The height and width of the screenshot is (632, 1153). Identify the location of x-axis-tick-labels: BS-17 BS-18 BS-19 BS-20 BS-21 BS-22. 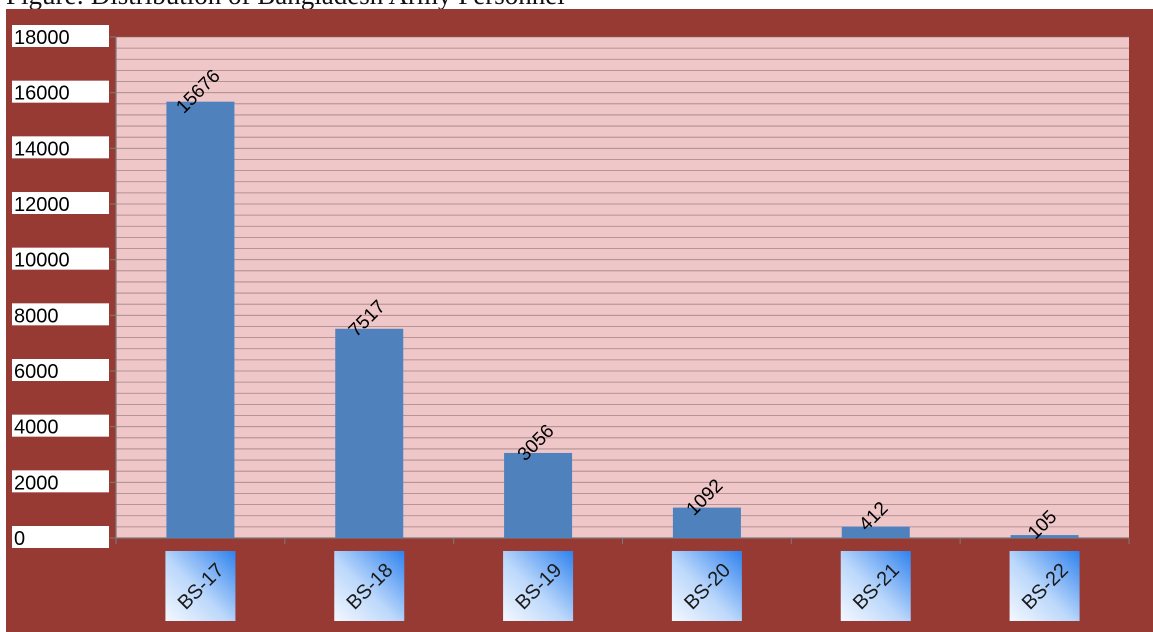
(622, 579).